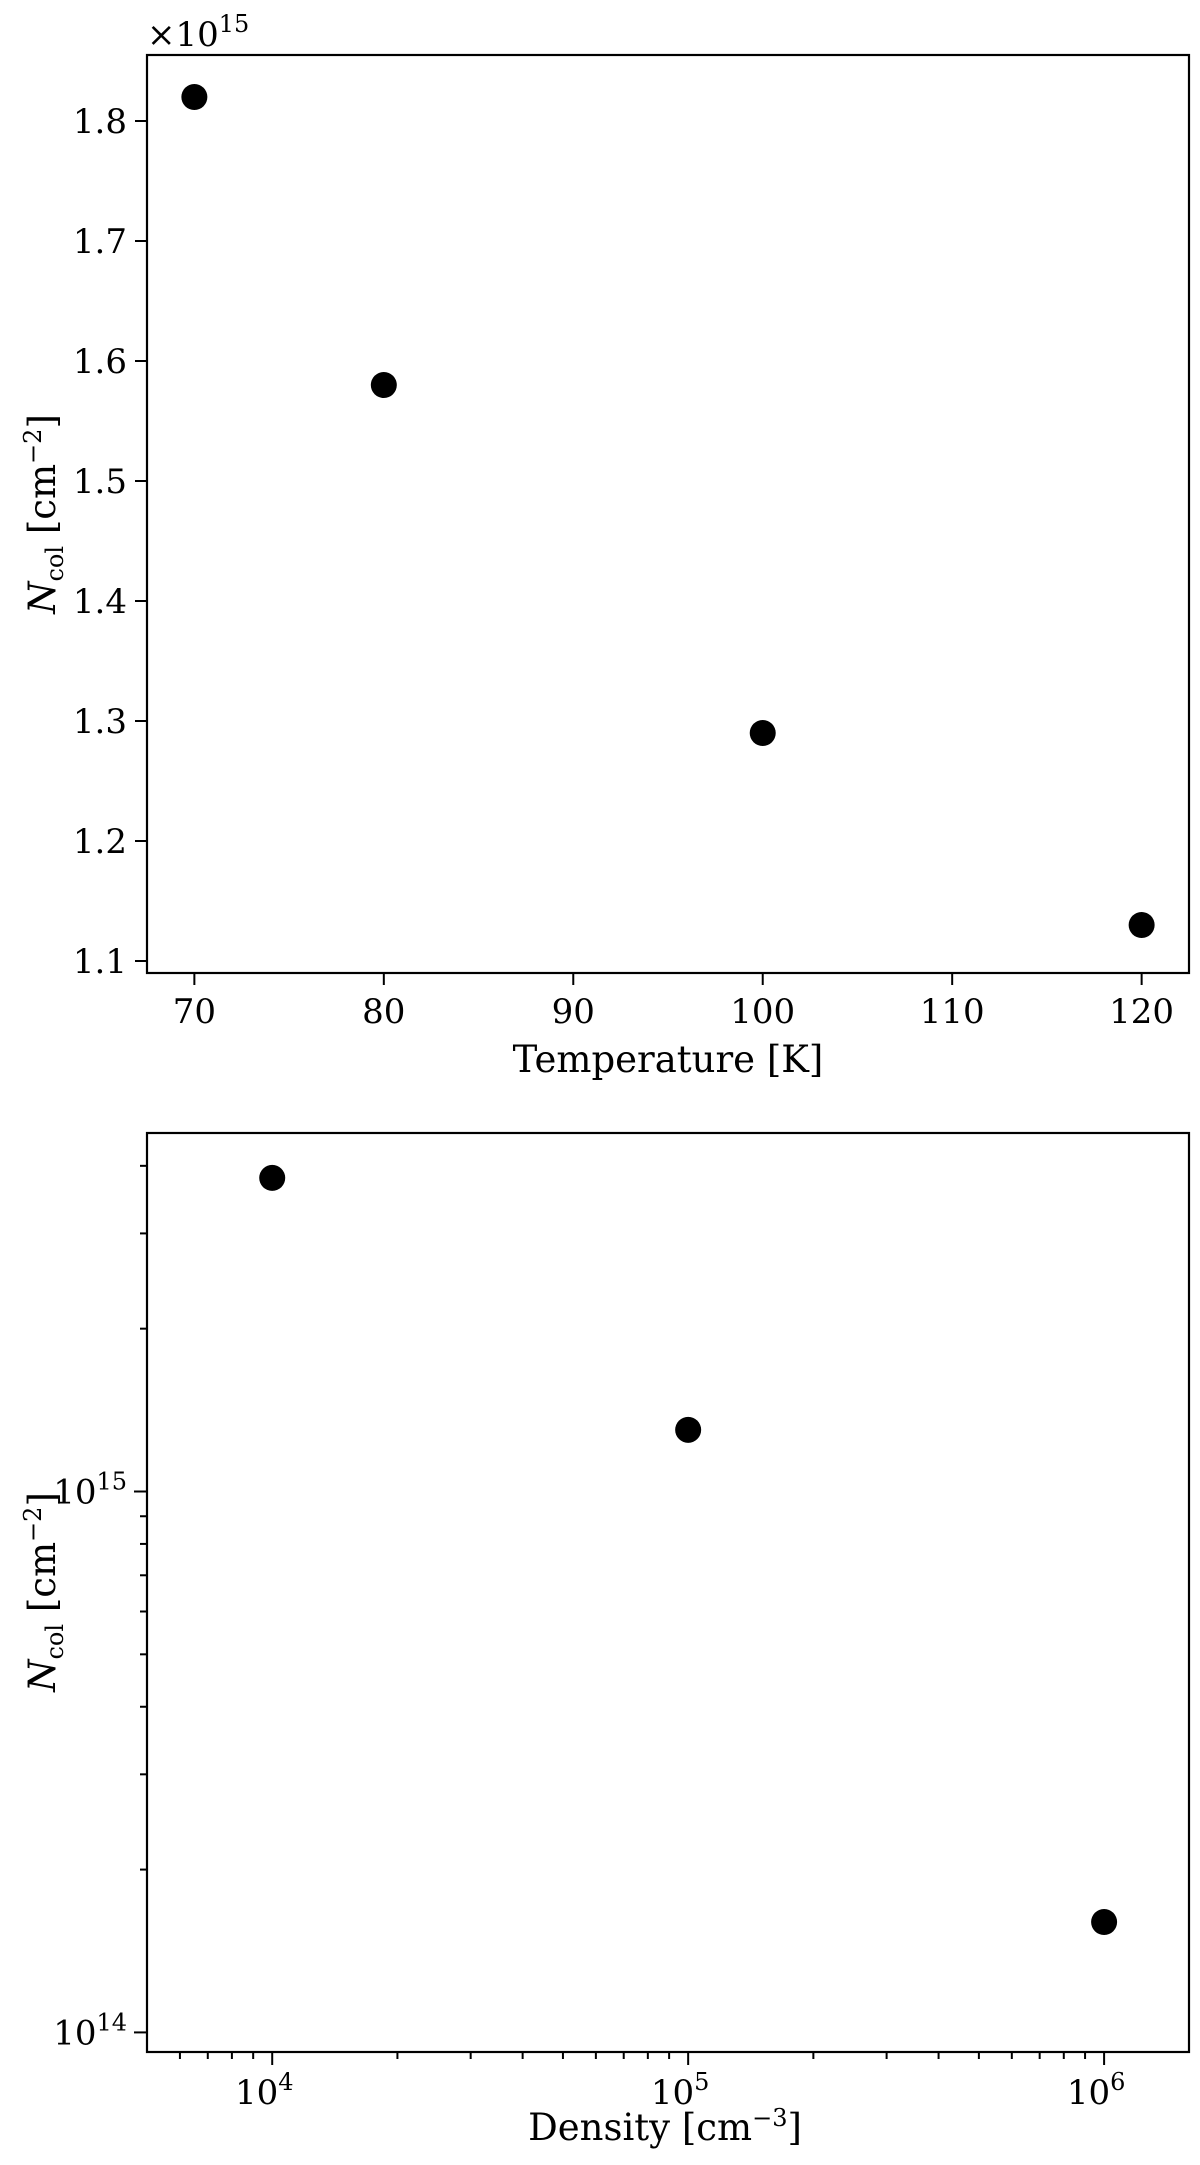  Describe the element at coordinates (100, 602) in the screenshot. I see `y-tick-label-1-3: 1.4` at that location.